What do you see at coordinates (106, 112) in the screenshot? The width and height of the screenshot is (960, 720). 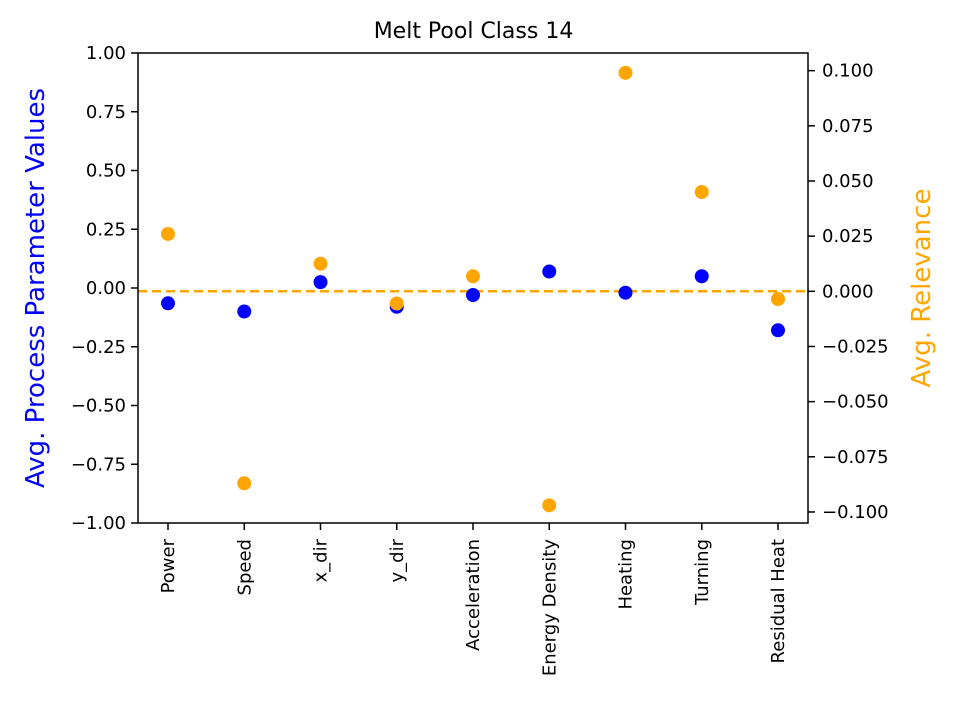 I see `y-tick-label: 0.75` at bounding box center [106, 112].